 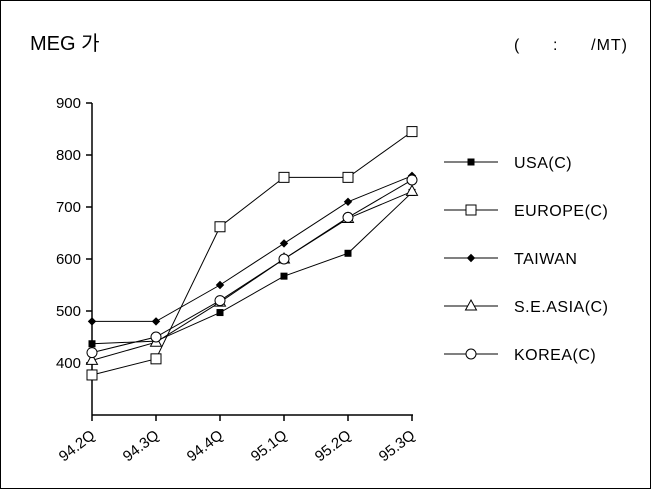 I want to click on legend-label-korea-c: KOREA(C), so click(x=555, y=355).